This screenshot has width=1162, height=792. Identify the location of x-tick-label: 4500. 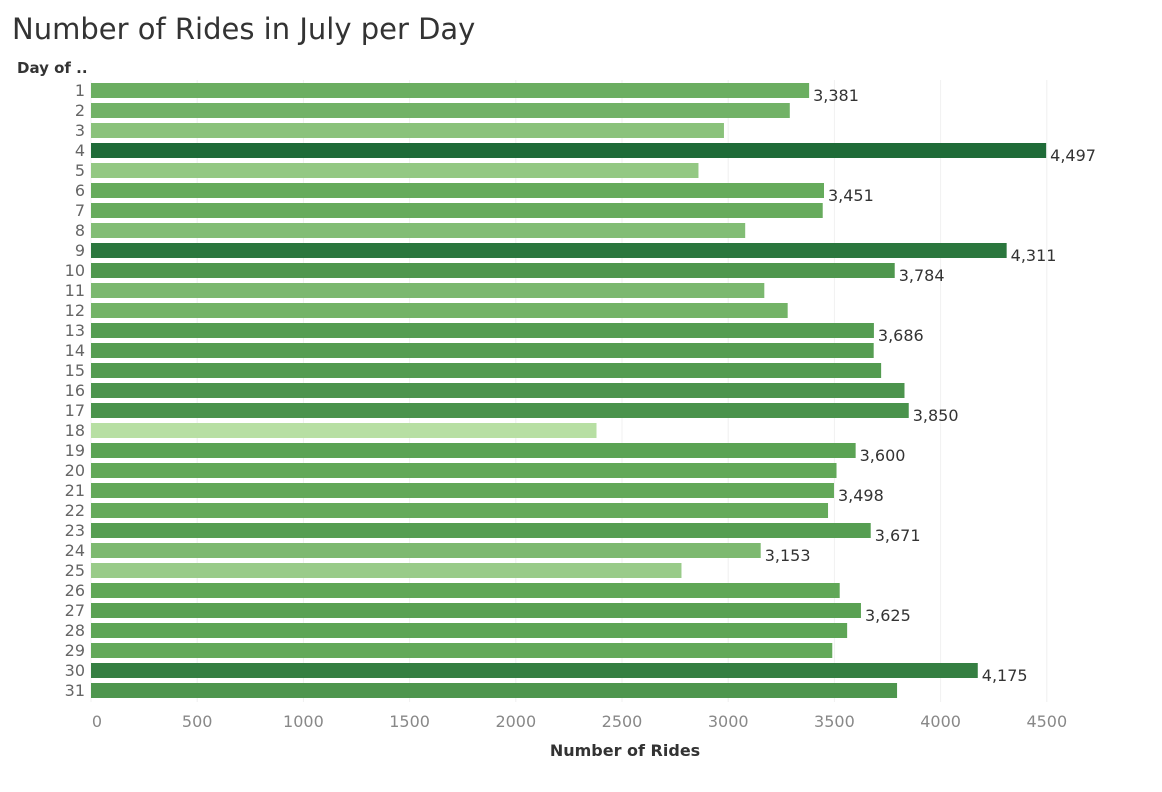
(1046, 721).